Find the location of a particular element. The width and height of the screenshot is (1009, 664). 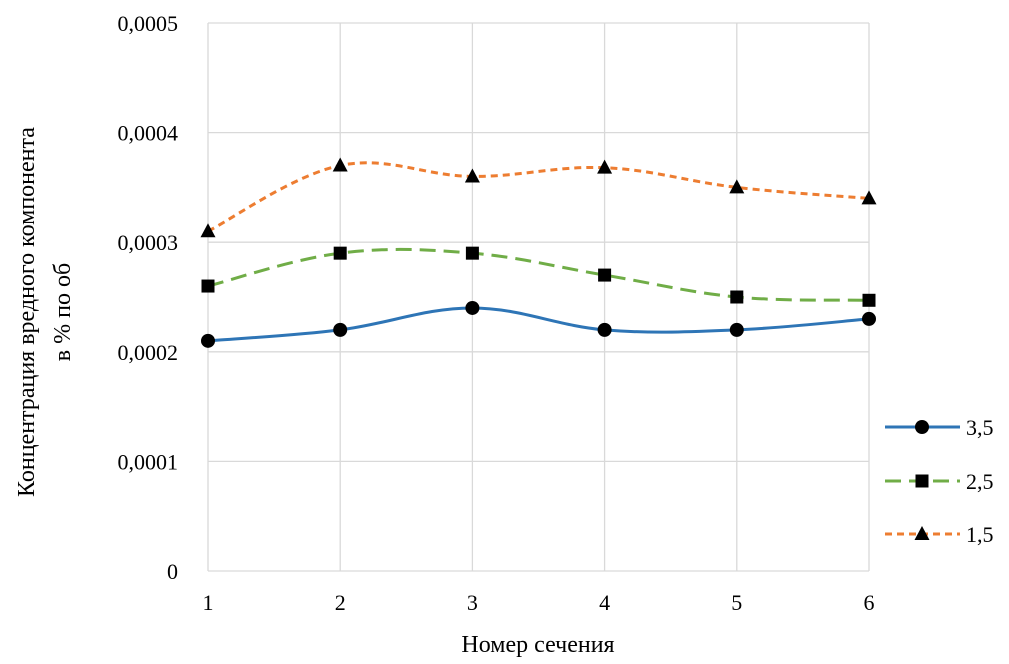

x-tick-label: 4 is located at coordinates (604, 602).